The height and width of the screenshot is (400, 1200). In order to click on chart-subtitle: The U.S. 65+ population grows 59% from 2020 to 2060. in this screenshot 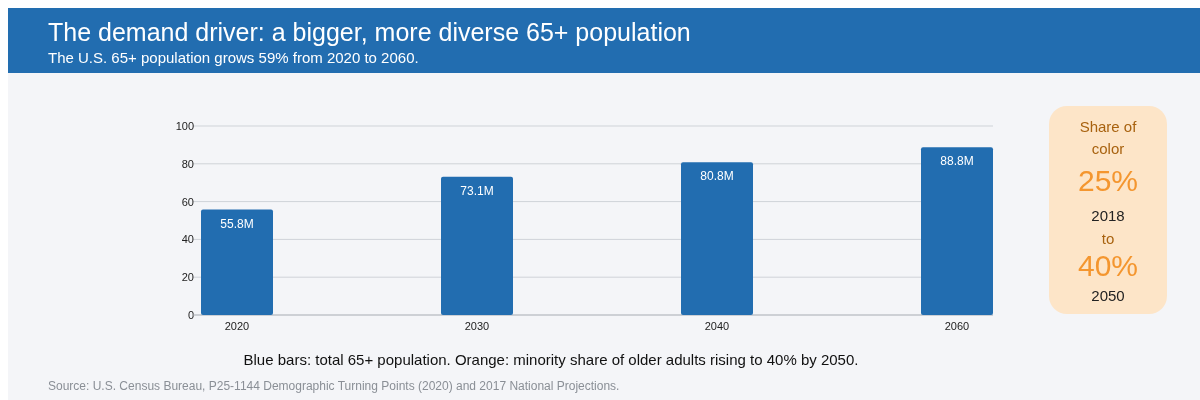, I will do `click(233, 57)`.